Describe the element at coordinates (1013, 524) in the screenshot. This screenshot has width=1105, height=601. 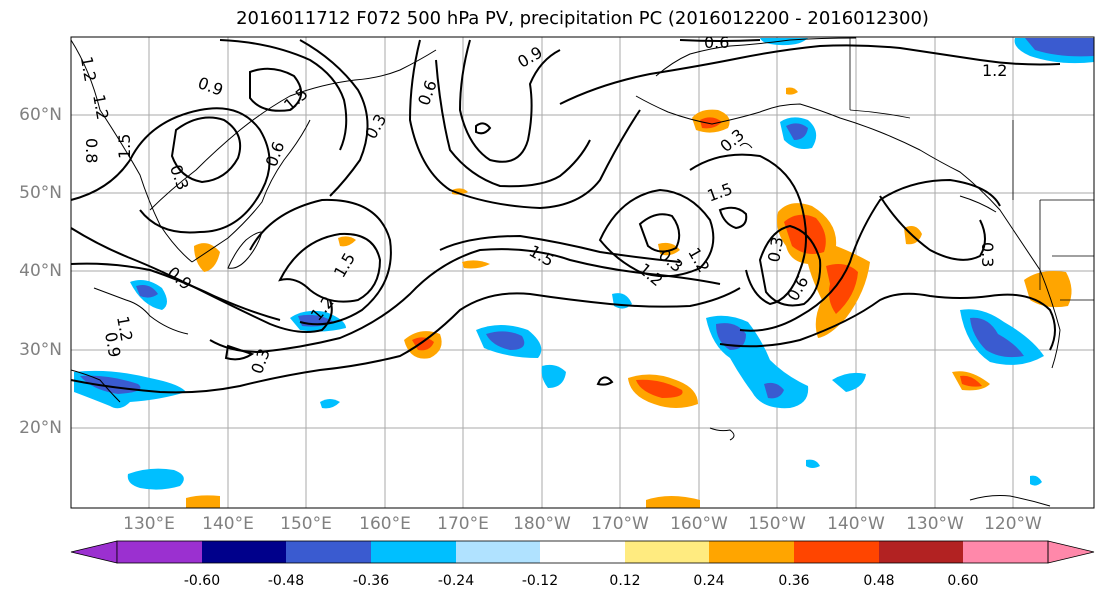
I see `lon-label: 120°W` at that location.